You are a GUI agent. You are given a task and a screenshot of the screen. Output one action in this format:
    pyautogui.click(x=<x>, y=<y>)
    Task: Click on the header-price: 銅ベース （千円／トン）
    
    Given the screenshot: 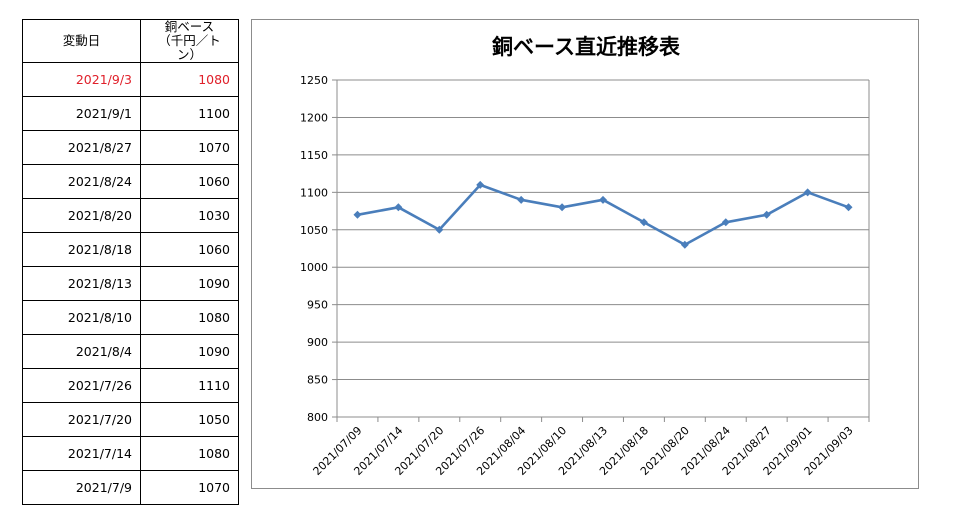 What is the action you would take?
    pyautogui.click(x=189, y=41)
    